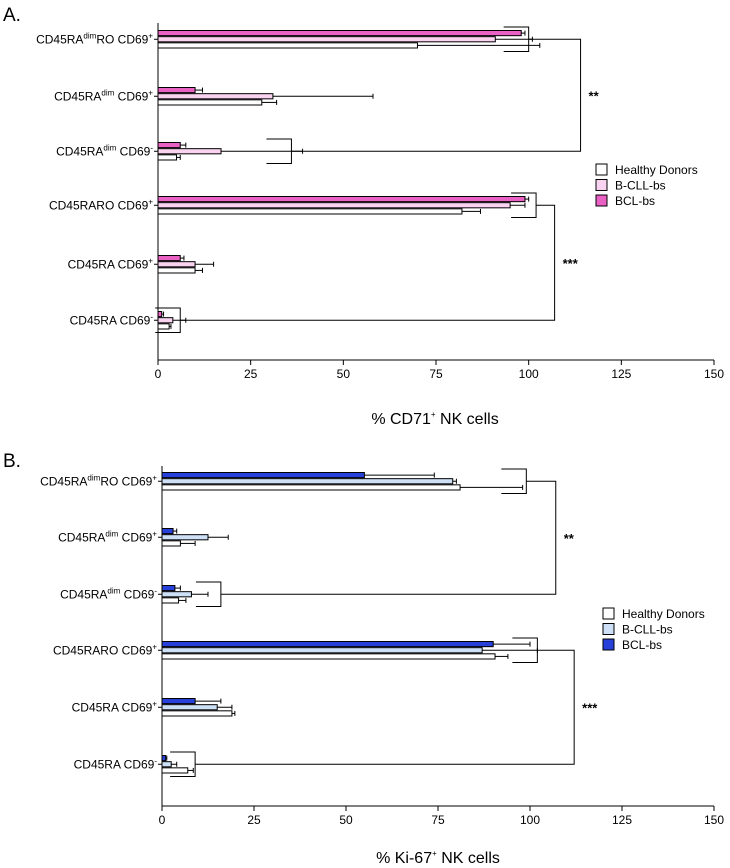  What do you see at coordinates (115, 706) in the screenshot?
I see `panel-b-category-label: CD45RA CD69+` at bounding box center [115, 706].